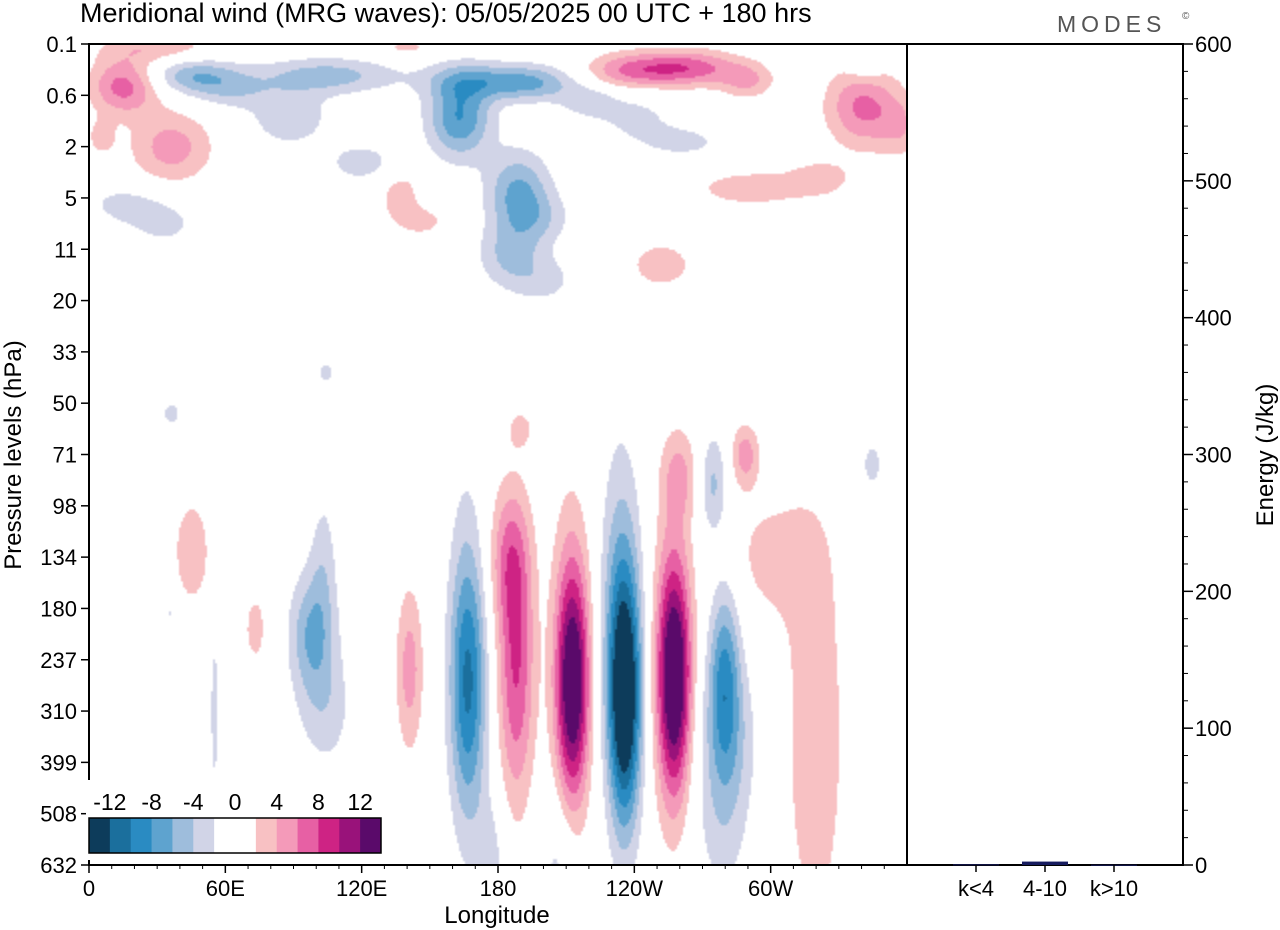 The height and width of the screenshot is (930, 1280). Describe the element at coordinates (1213, 181) in the screenshot. I see `energy-tick-label: 500` at that location.